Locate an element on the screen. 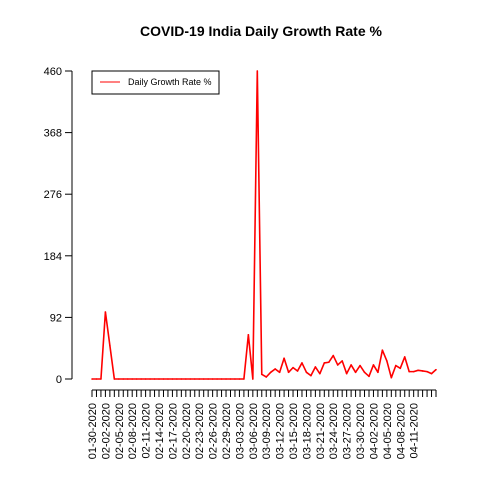 The height and width of the screenshot is (480, 480). x-tick-label: 03-27-2020 is located at coordinates (348, 431).